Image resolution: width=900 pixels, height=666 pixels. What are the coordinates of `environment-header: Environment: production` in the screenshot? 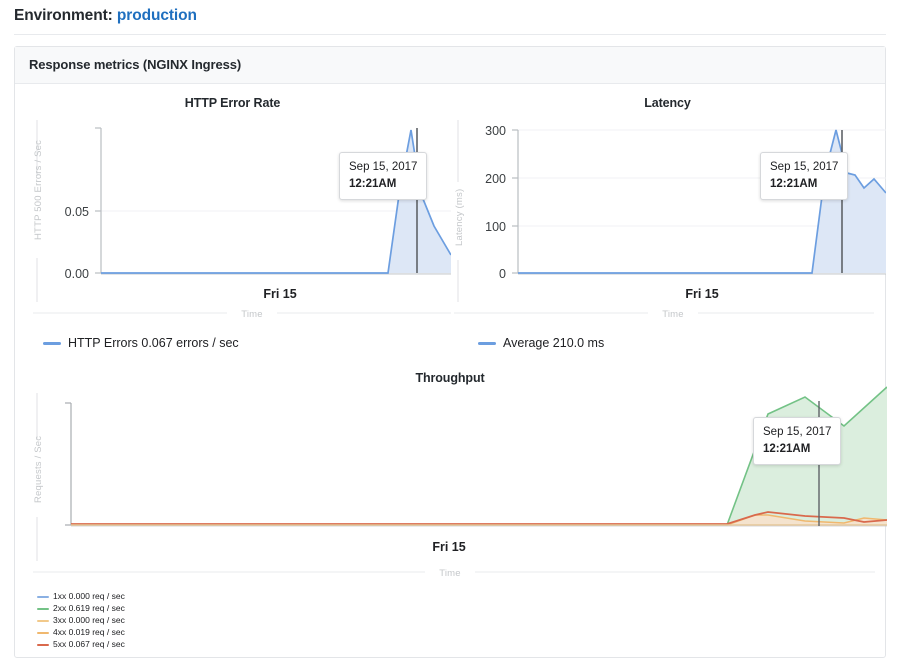 It's located at (450, 12).